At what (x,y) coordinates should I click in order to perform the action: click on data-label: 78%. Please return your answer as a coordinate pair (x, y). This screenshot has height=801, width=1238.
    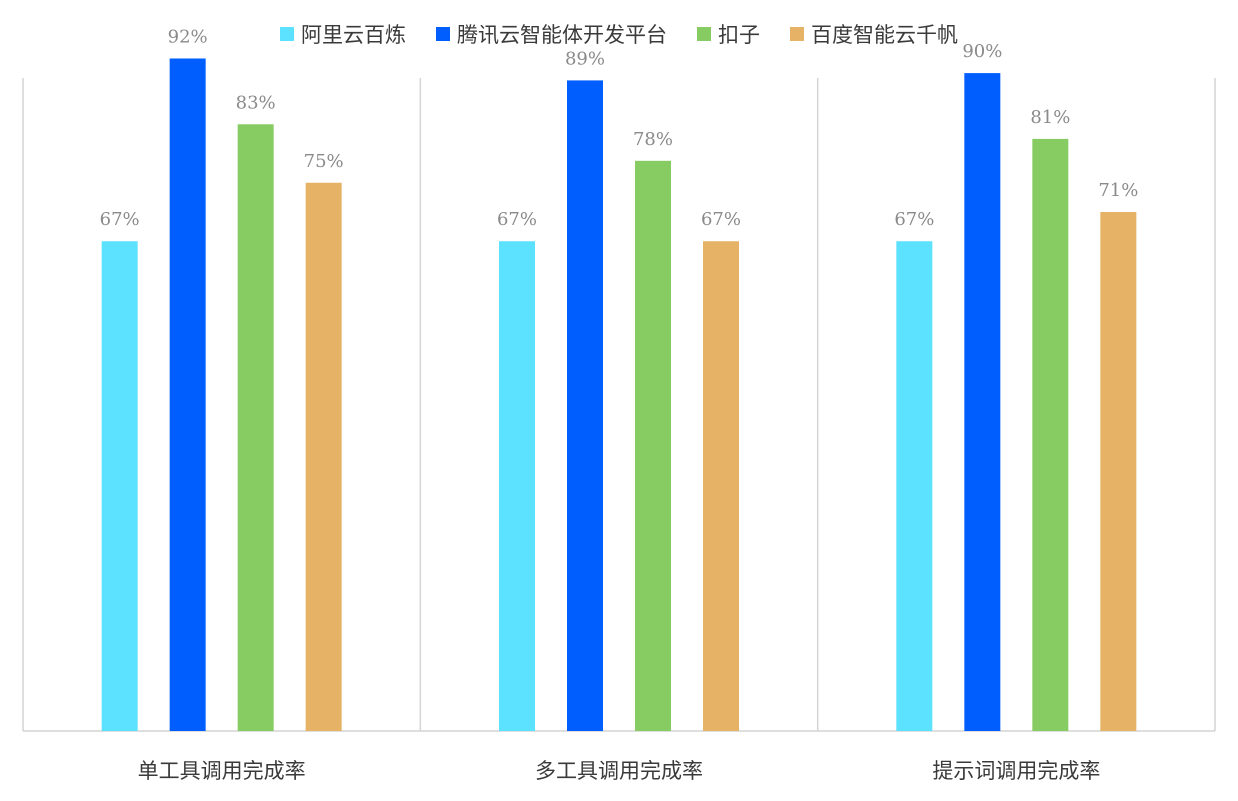
    Looking at the image, I should click on (653, 139).